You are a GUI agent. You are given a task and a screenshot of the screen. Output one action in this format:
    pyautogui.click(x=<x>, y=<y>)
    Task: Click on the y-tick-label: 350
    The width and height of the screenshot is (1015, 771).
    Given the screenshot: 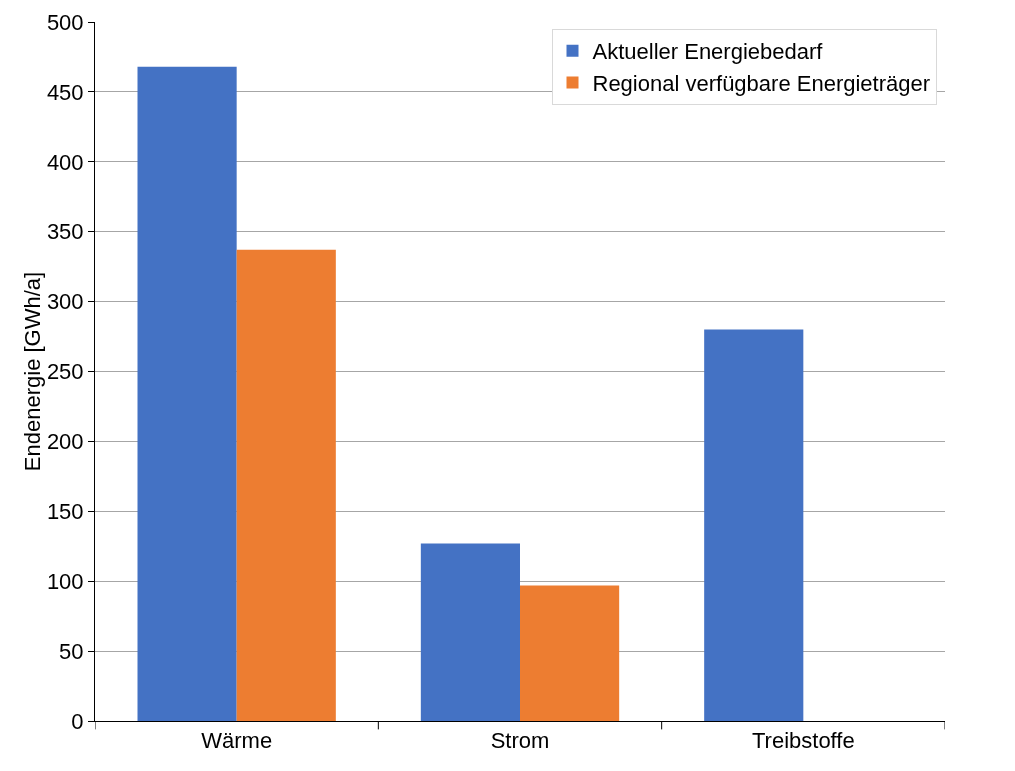 What is the action you would take?
    pyautogui.click(x=65, y=232)
    